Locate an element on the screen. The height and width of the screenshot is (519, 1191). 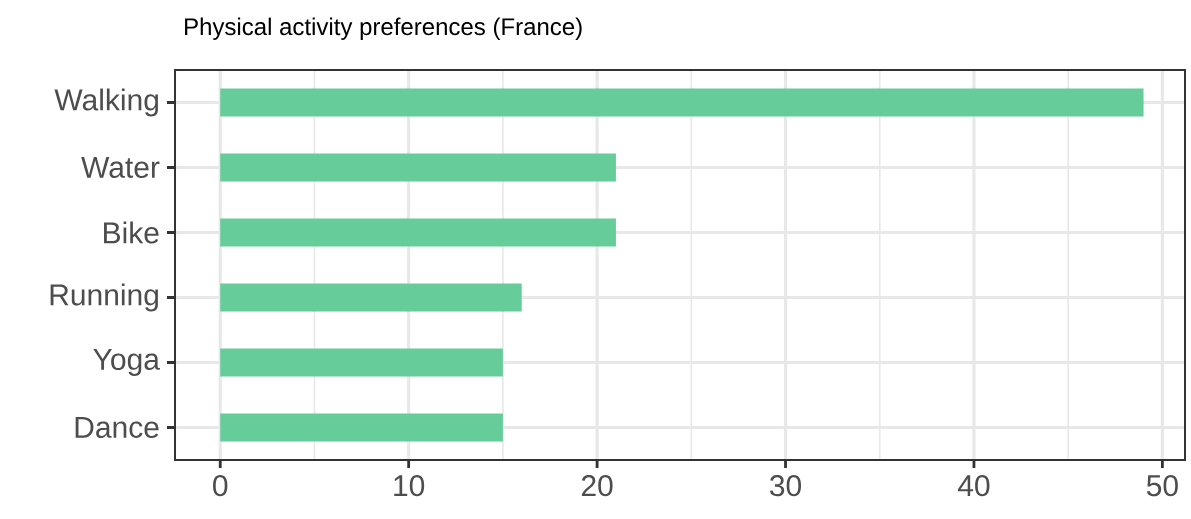
y-tick-label: Bike is located at coordinates (131, 232).